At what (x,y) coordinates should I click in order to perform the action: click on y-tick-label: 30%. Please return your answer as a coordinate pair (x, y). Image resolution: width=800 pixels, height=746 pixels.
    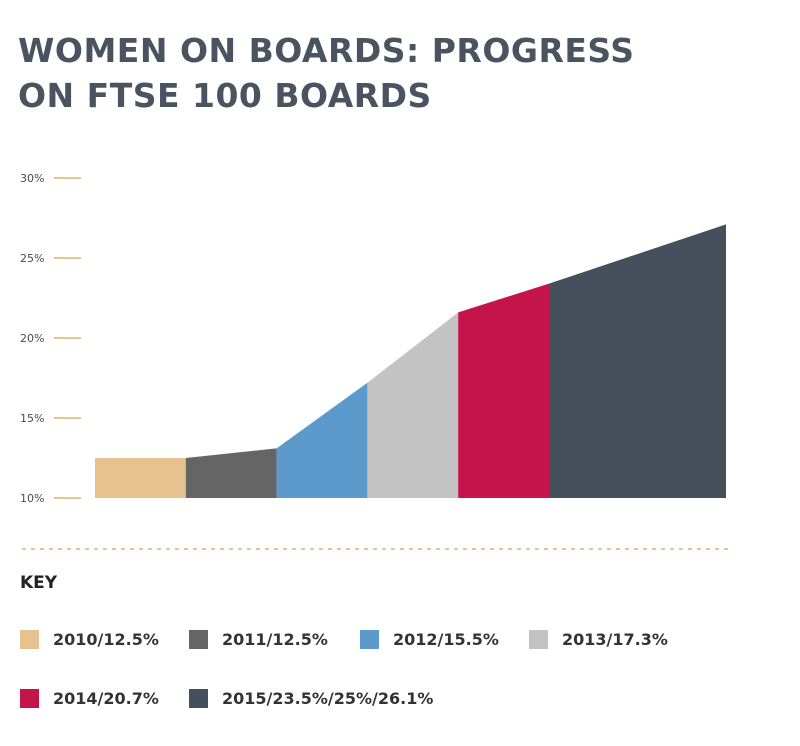
    Looking at the image, I should click on (32, 178).